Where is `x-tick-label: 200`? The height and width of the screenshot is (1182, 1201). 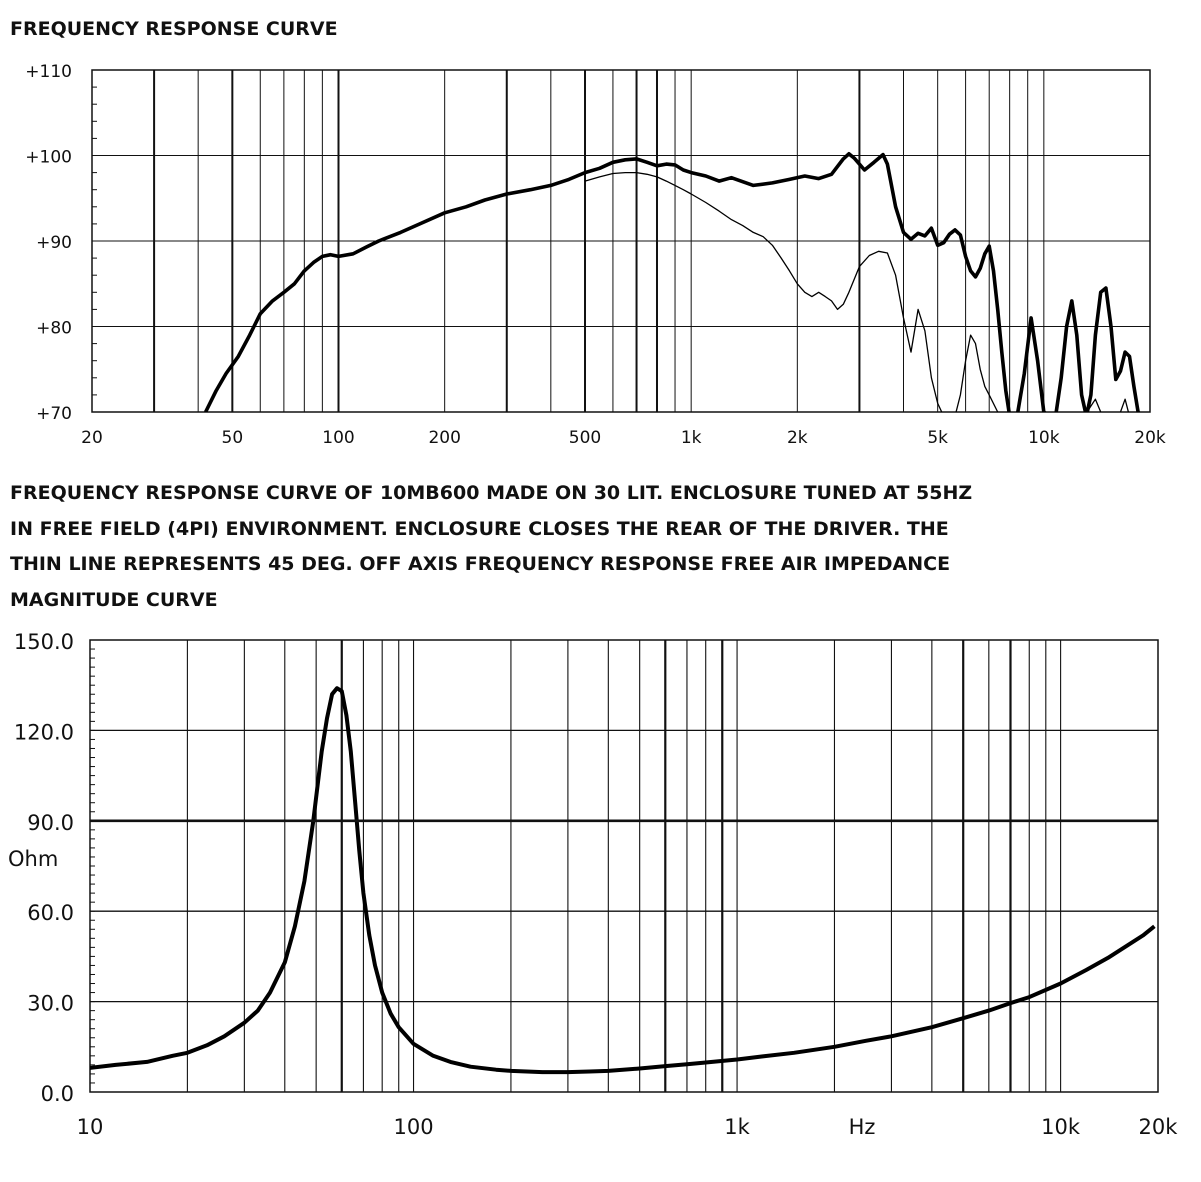 x-tick-label: 200 is located at coordinates (444, 438).